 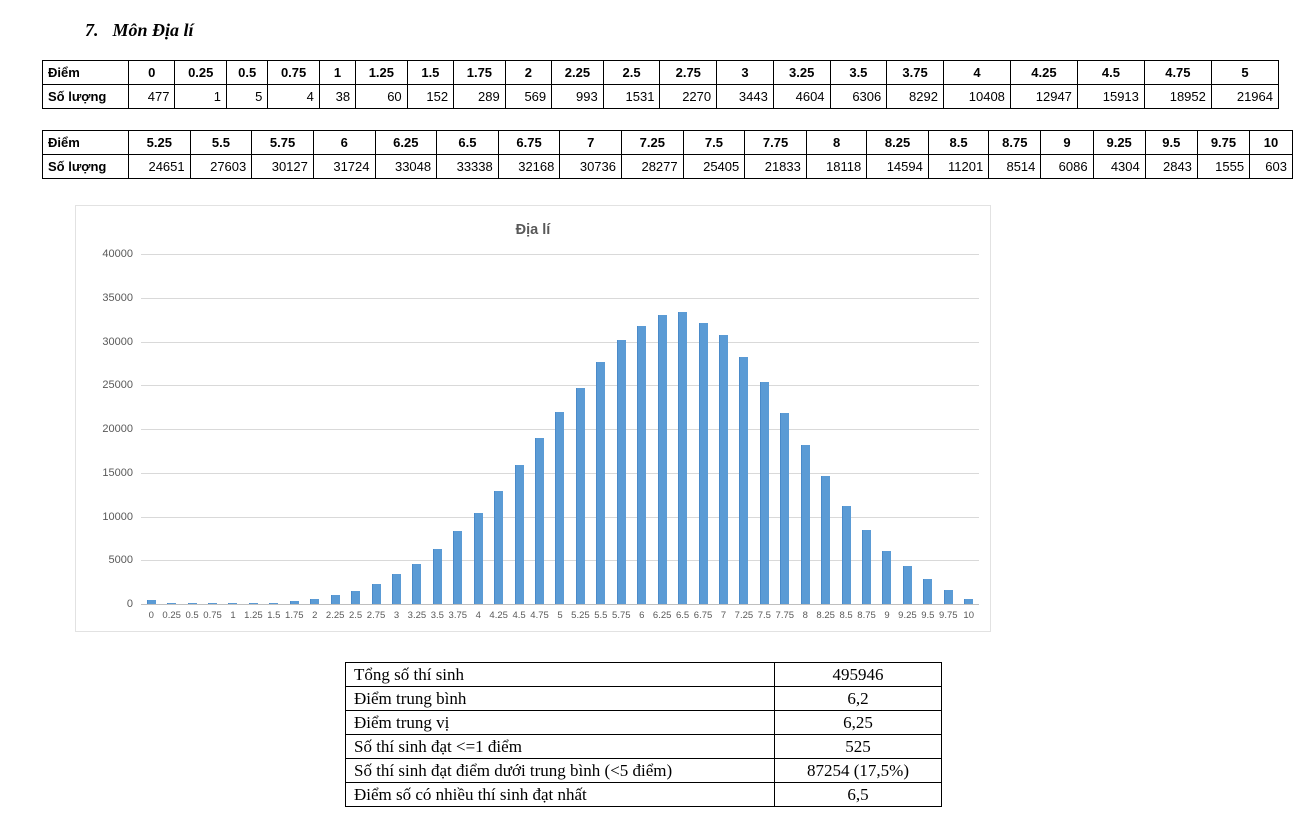 I want to click on score-header-cell: 2.5, so click(x=631, y=72).